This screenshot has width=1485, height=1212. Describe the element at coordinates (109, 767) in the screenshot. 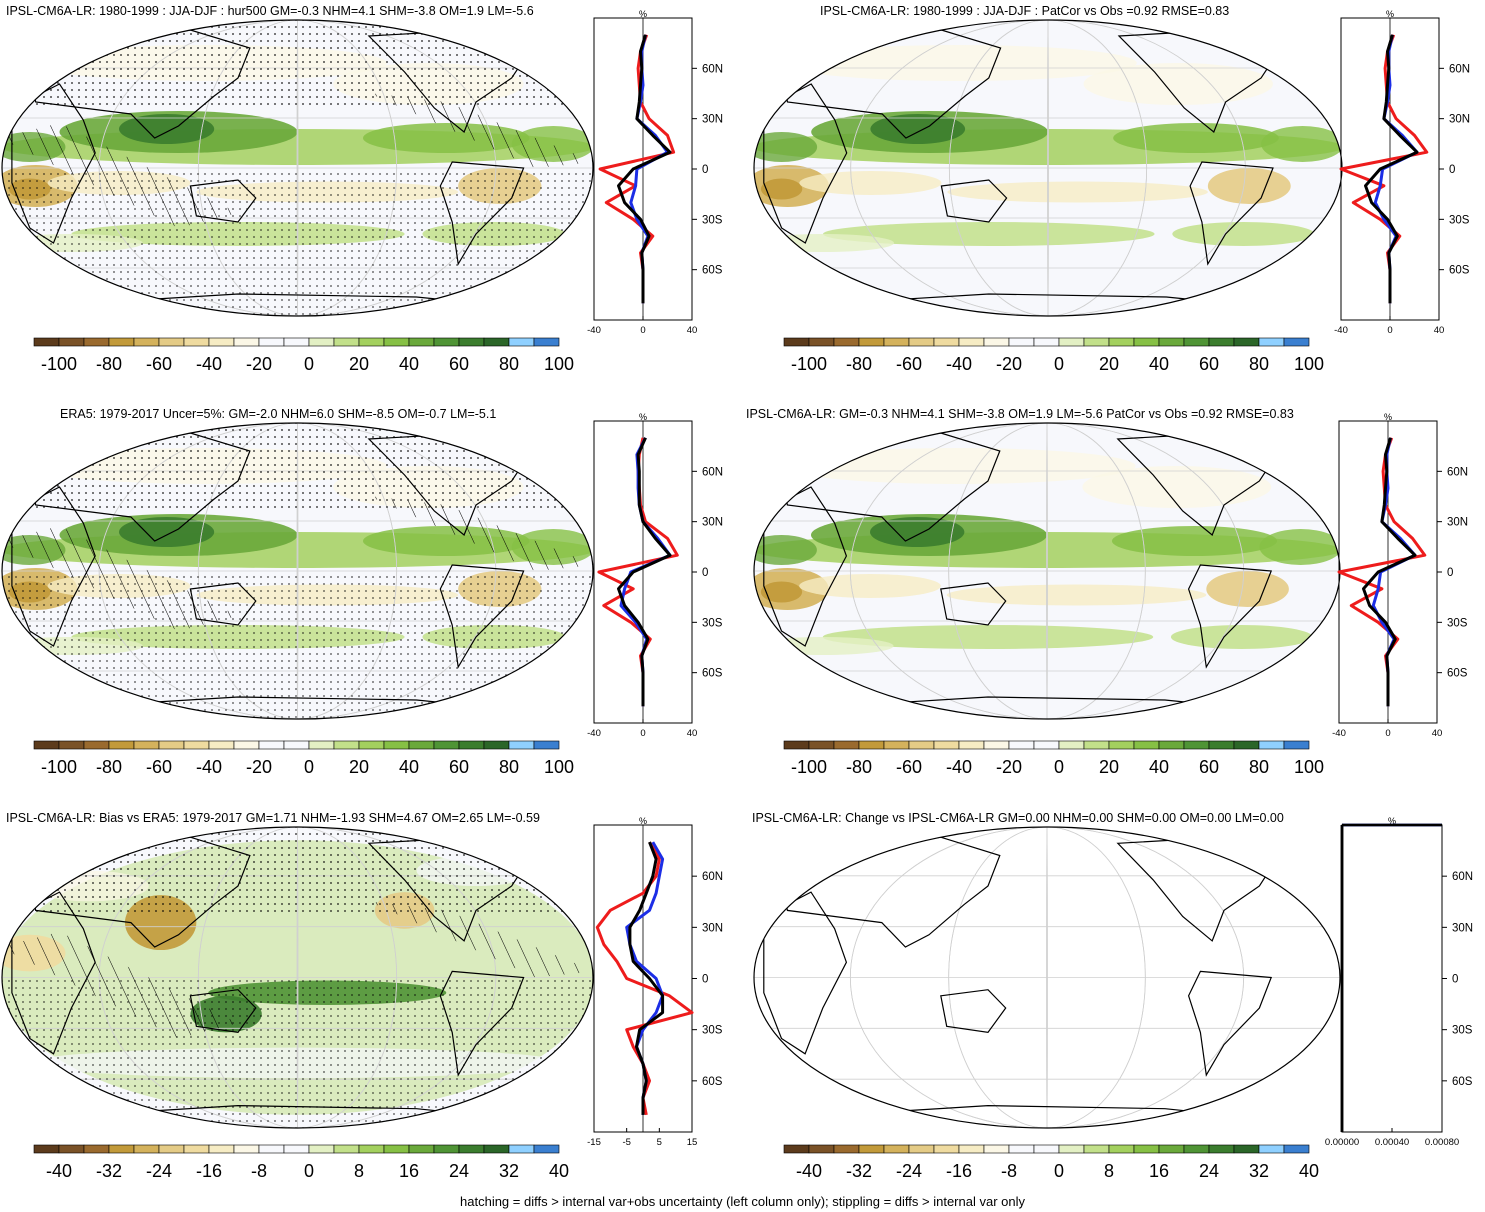

I see `colorbar-label: -80` at that location.